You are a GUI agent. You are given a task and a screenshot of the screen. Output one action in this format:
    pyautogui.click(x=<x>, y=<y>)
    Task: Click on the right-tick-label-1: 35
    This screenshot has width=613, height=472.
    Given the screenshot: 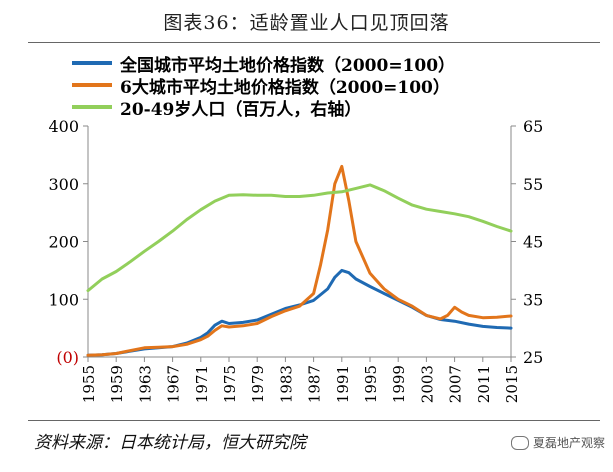 What is the action you would take?
    pyautogui.click(x=533, y=299)
    